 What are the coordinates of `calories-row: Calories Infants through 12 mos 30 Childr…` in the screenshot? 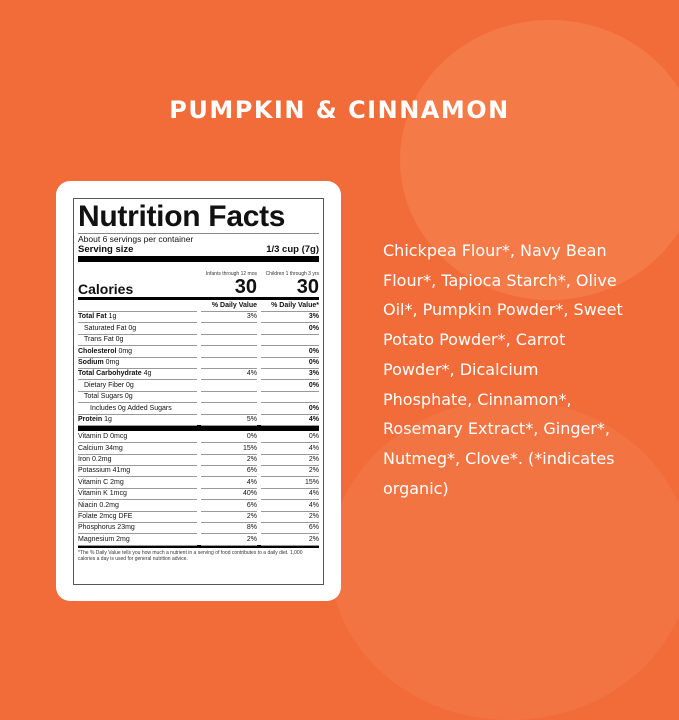 It's located at (198, 281).